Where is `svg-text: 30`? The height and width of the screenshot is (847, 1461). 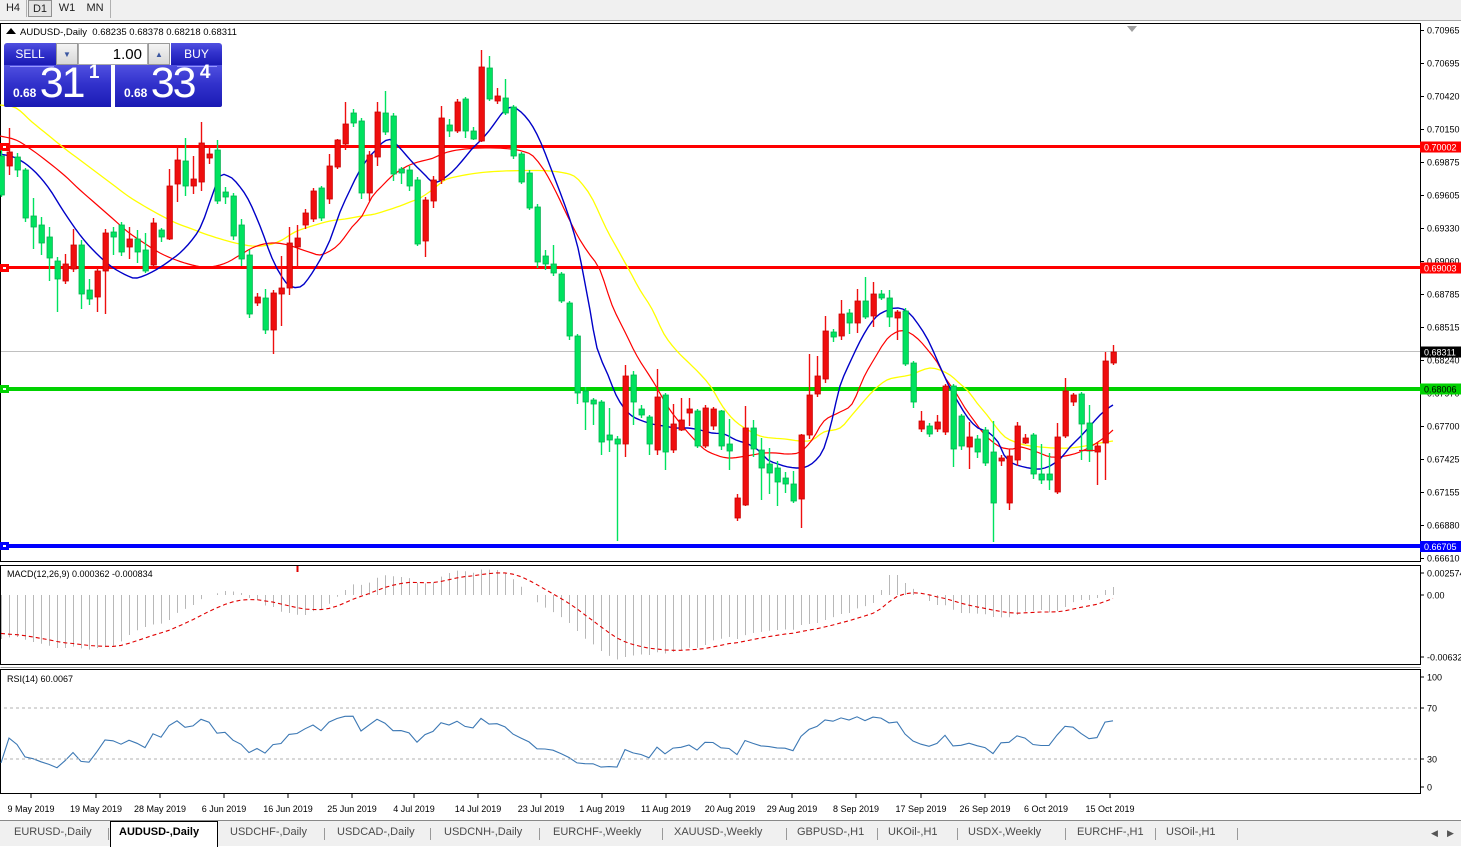
svg-text: 30 is located at coordinates (1432, 760).